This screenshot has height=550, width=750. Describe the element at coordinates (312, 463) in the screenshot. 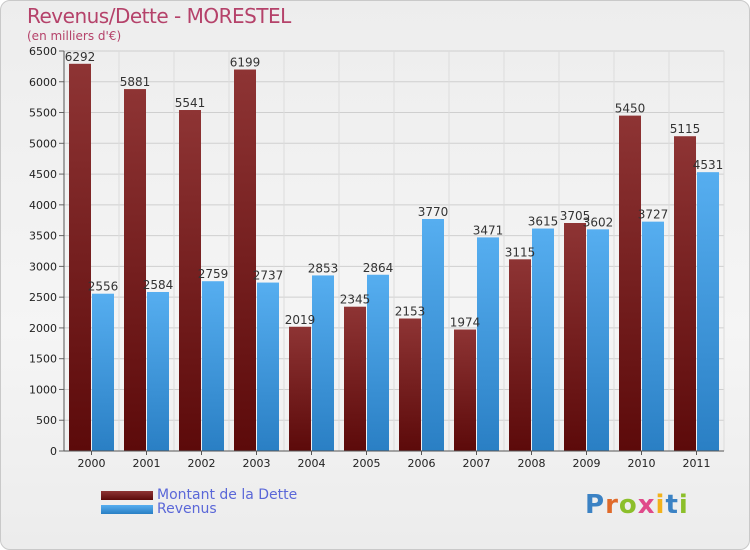

I see `x-tick-label: 2004` at that location.